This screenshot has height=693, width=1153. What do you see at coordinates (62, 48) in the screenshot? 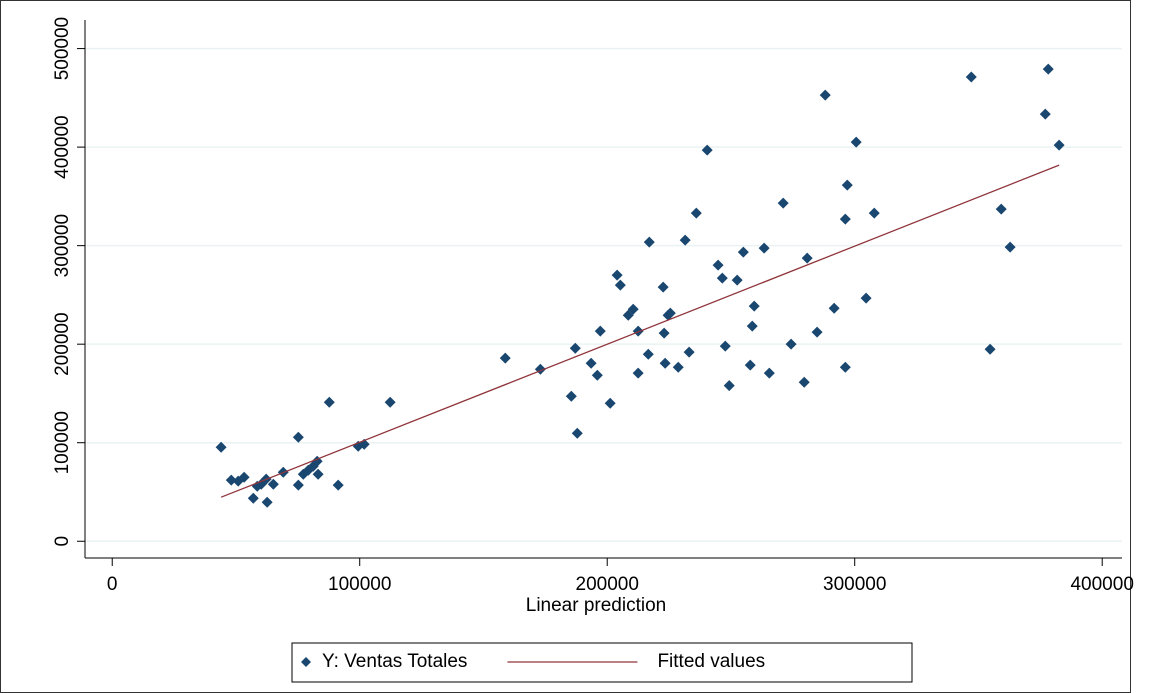
I see `y-tick-label: 500000` at bounding box center [62, 48].